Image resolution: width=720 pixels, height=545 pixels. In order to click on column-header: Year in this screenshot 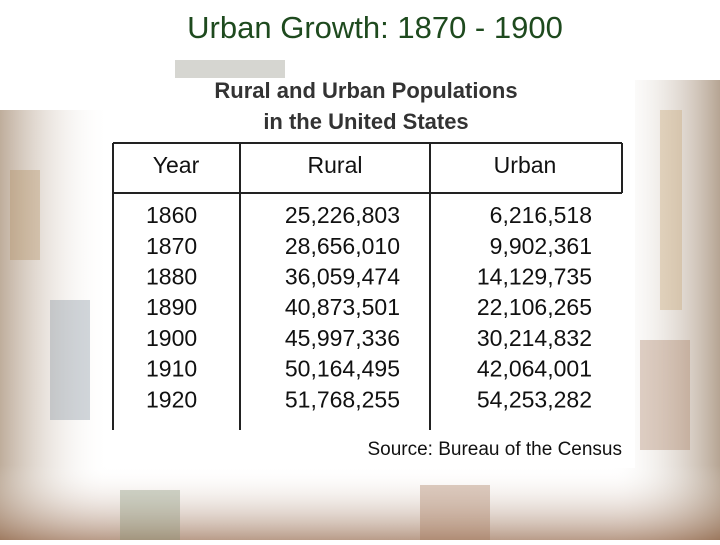, I will do `click(176, 165)`.